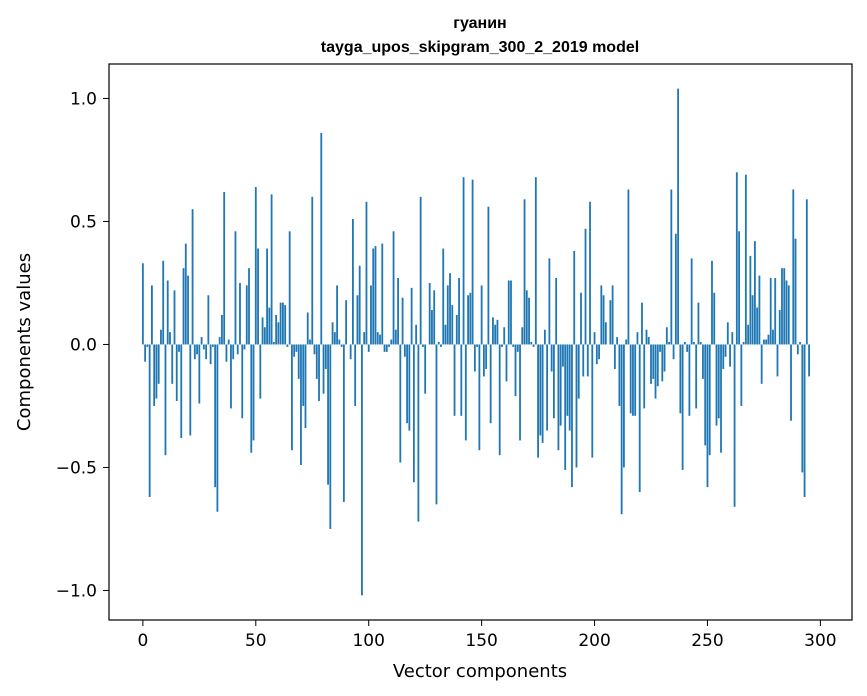 The width and height of the screenshot is (867, 696). I want to click on y-tick-label: 0.5, so click(83, 222).